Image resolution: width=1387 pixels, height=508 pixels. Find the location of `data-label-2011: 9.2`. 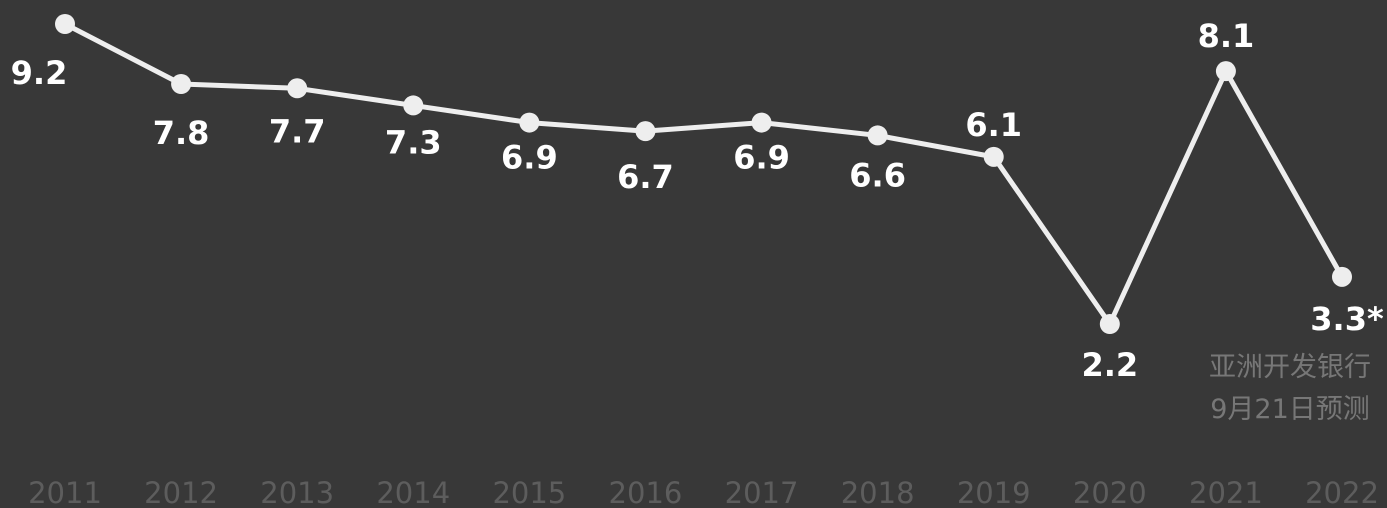

data-label-2011: 9.2 is located at coordinates (39, 73).